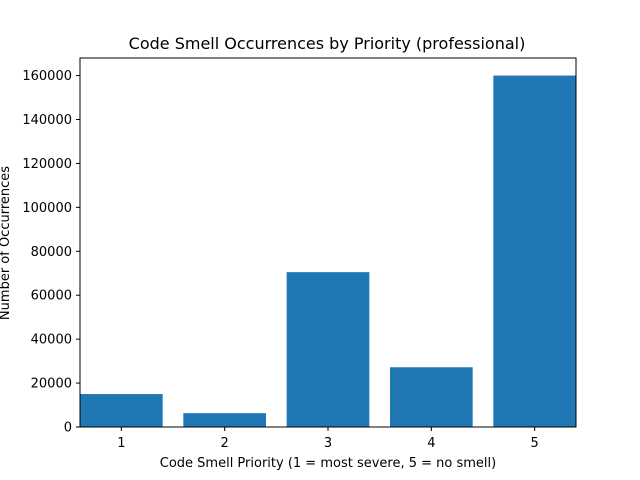 This screenshot has height=480, width=640. I want to click on y-tick-label: 100000, so click(47, 208).